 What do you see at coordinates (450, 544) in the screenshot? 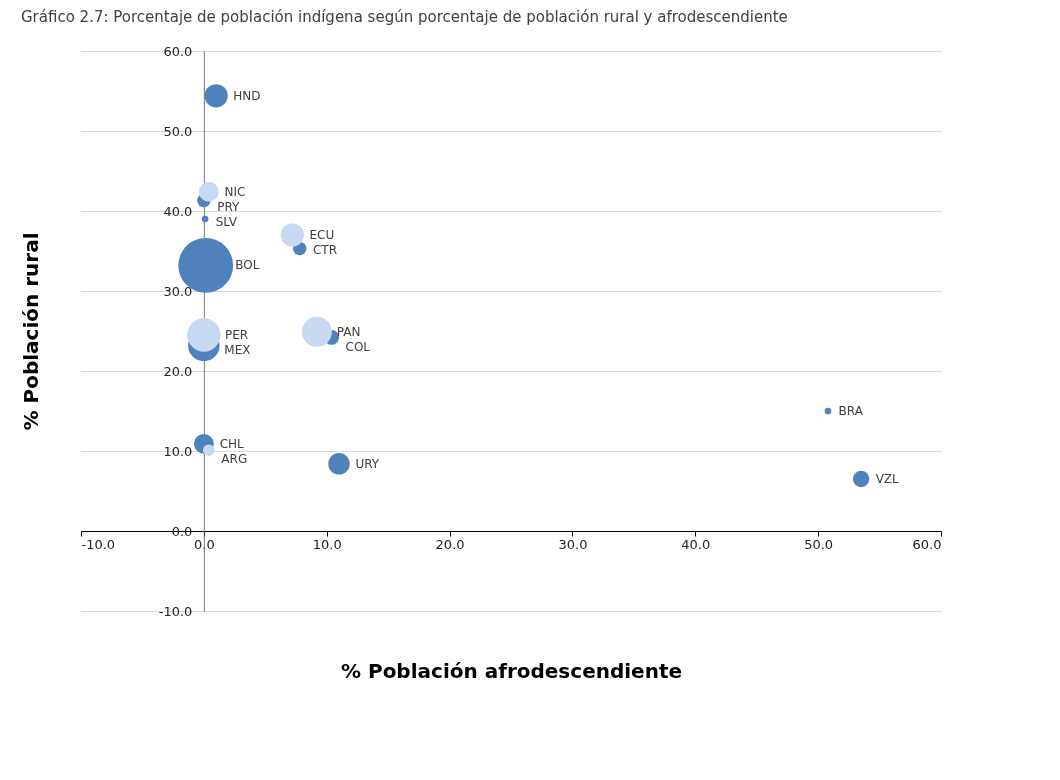
I see `x-tick-label: 20.0` at bounding box center [450, 544].